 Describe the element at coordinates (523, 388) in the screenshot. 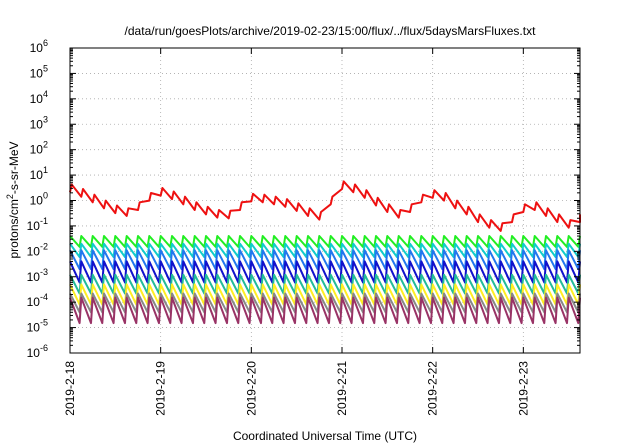

I see `x-tick-label: 2019-2-23` at that location.